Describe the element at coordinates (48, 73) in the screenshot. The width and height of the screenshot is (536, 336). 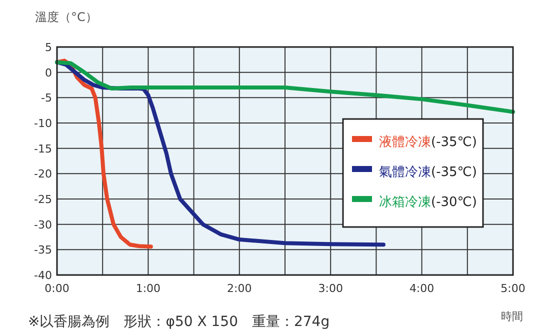
I see `y-tick-label: 0` at that location.